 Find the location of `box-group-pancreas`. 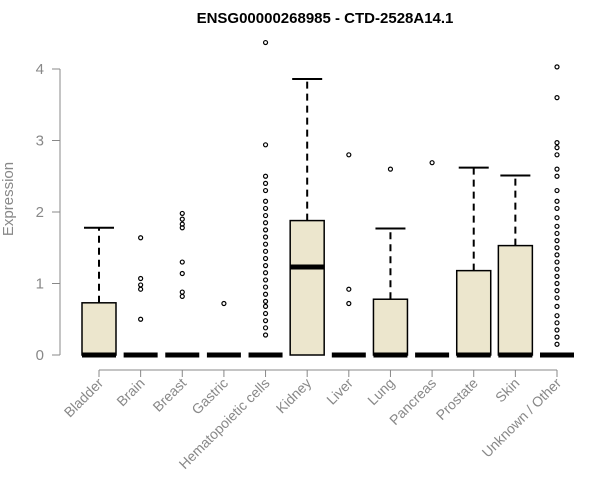

box-group-pancreas is located at coordinates (432, 259).